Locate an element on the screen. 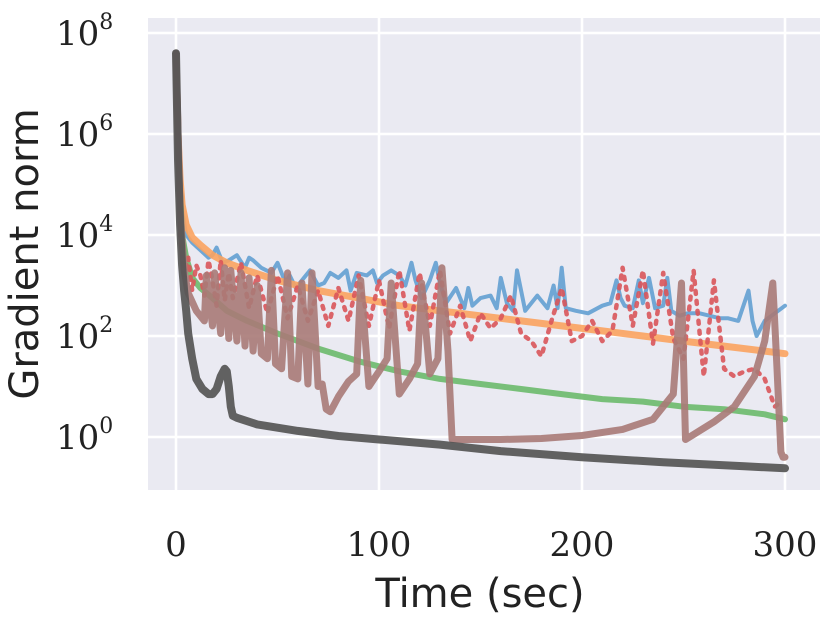  y-tick-label: 10⁴ is located at coordinates (84, 234).